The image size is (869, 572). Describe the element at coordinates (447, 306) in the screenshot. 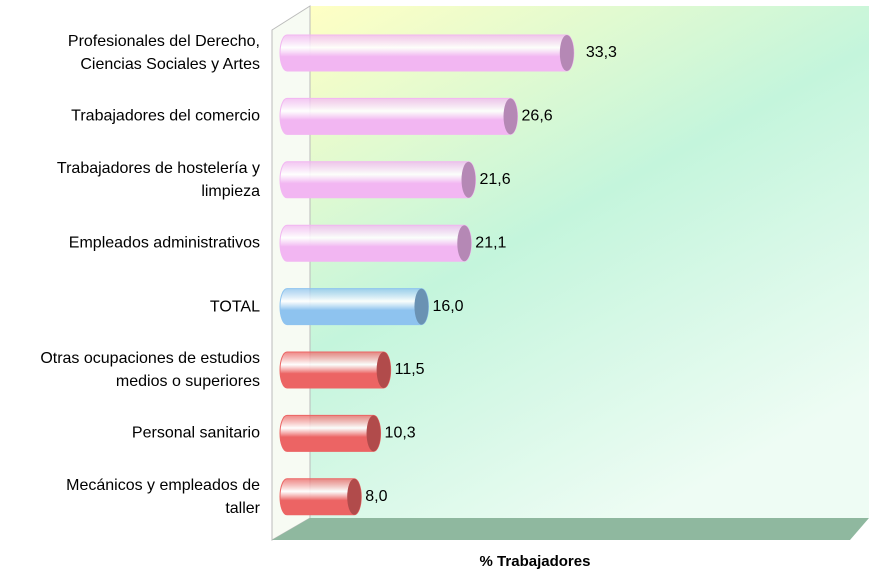

I see `value-label: 16,0` at that location.